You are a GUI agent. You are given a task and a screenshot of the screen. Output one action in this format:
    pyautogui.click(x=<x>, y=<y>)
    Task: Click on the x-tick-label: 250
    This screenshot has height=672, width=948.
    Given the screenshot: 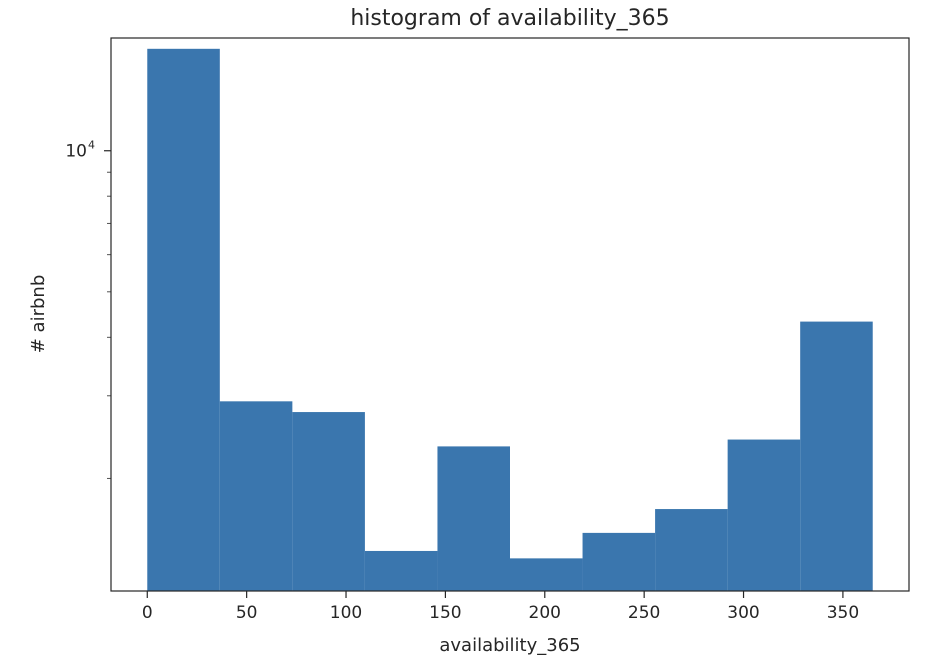 What is the action you would take?
    pyautogui.click(x=644, y=613)
    